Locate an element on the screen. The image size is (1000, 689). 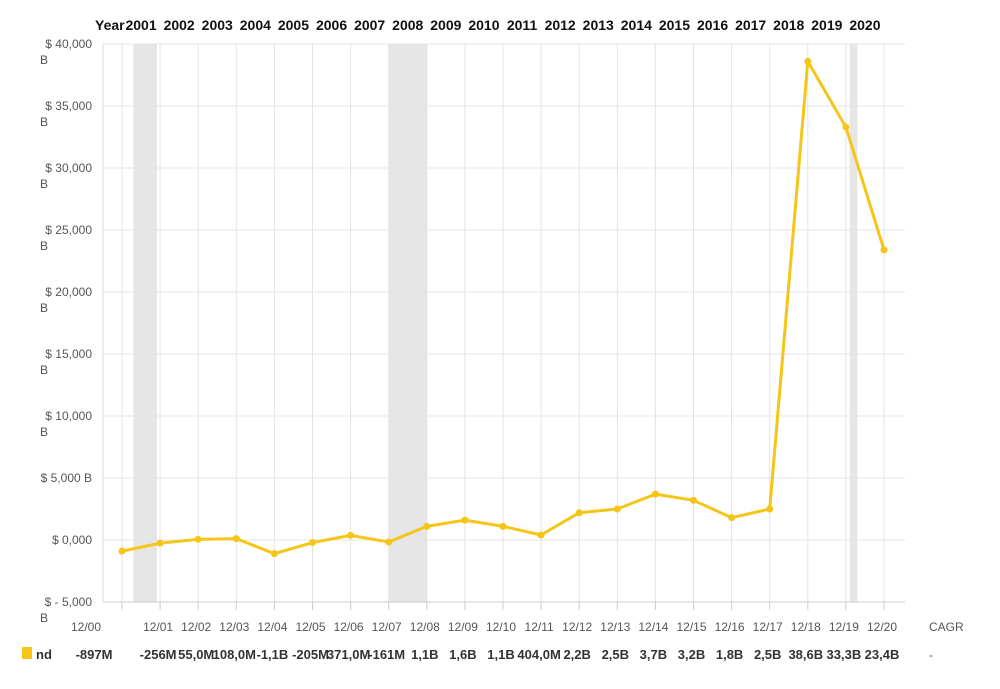
data-point-12/06 is located at coordinates (351, 535).